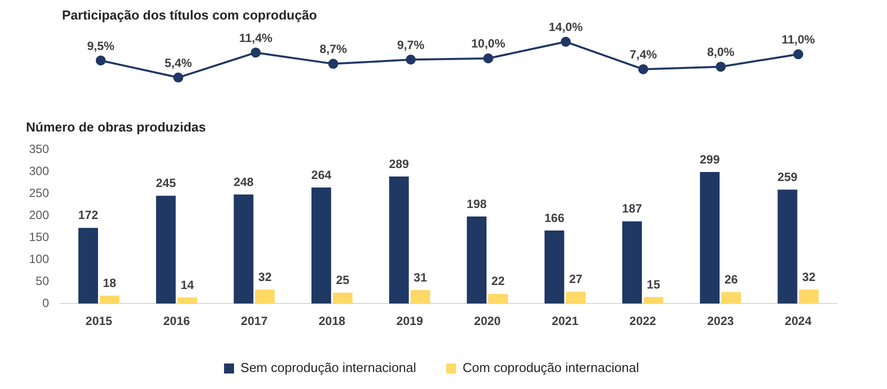  Describe the element at coordinates (39, 193) in the screenshot. I see `y-tick-label: 250` at that location.